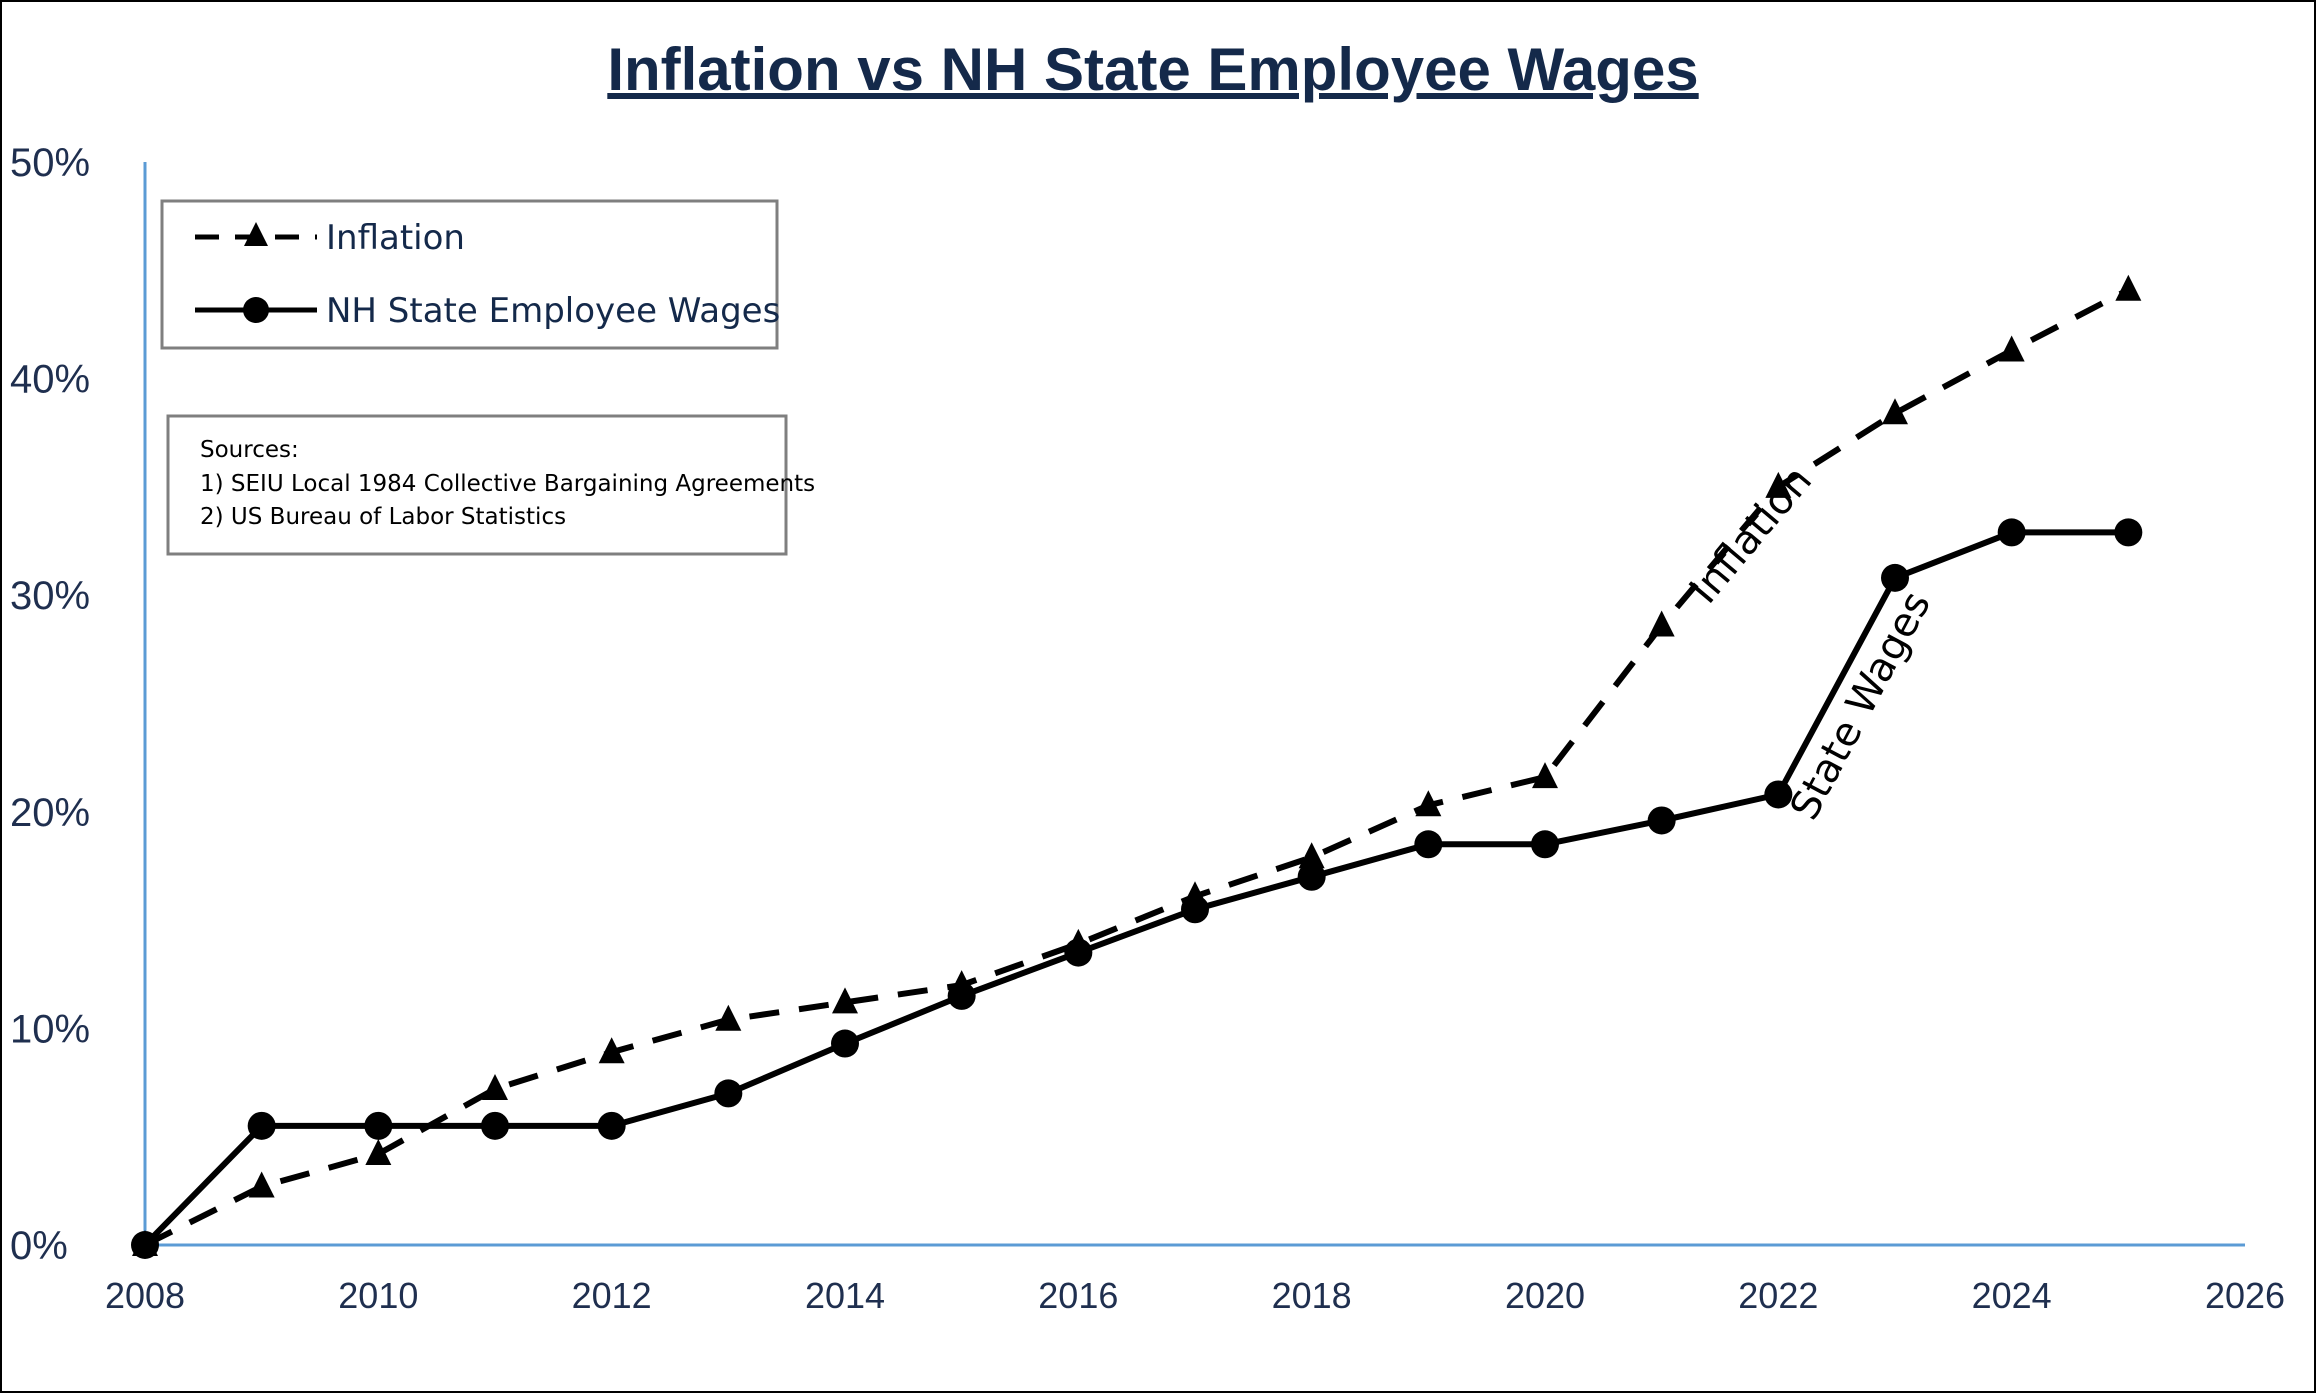  I want to click on legend-label-inflation: Inflation, so click(395, 238).